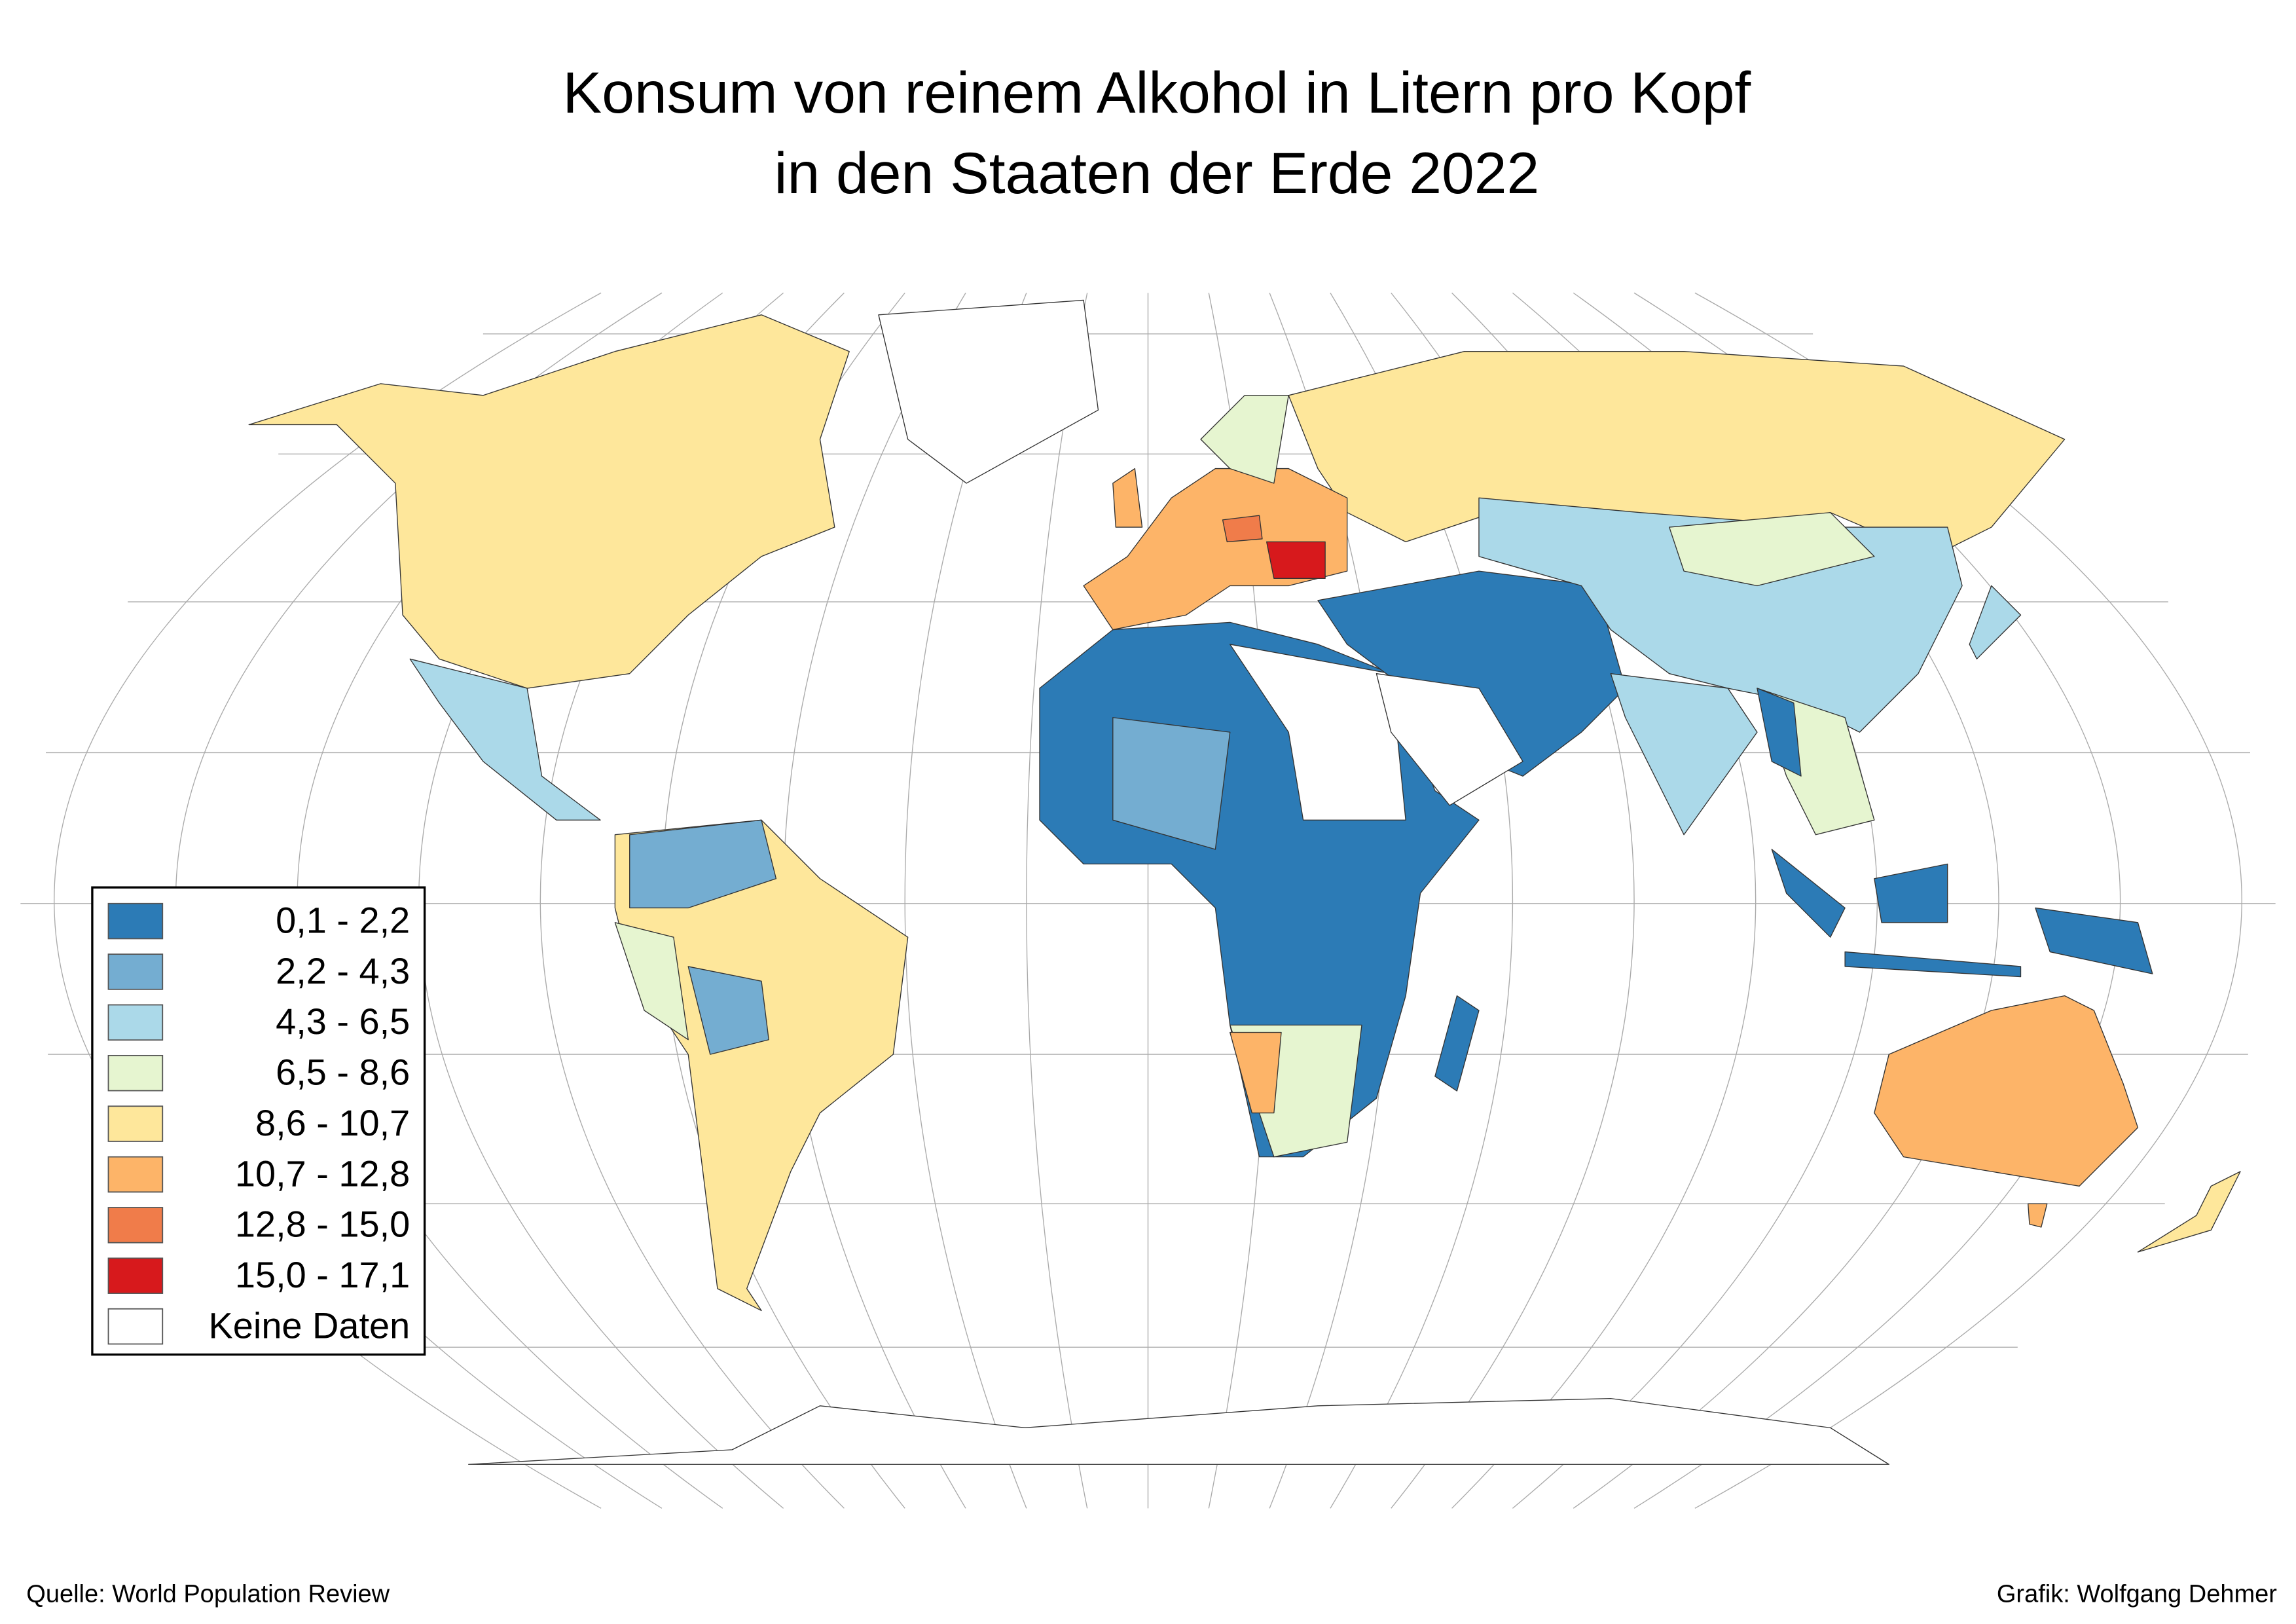  I want to click on tasmania, so click(2038, 1215).